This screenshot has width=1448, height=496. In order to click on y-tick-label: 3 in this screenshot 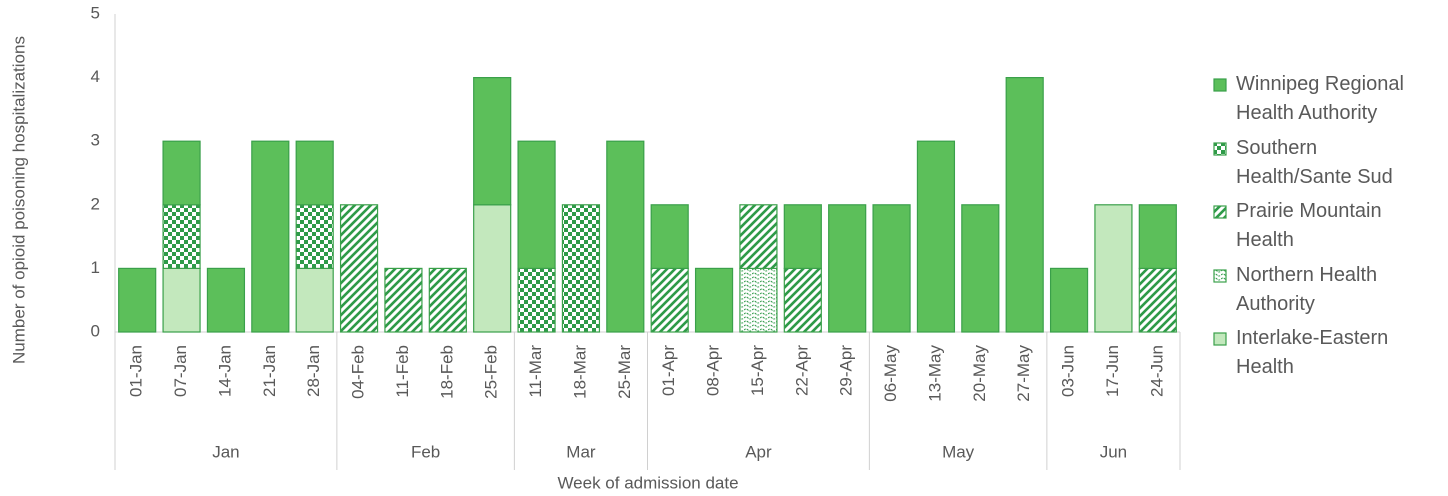, I will do `click(95, 140)`.